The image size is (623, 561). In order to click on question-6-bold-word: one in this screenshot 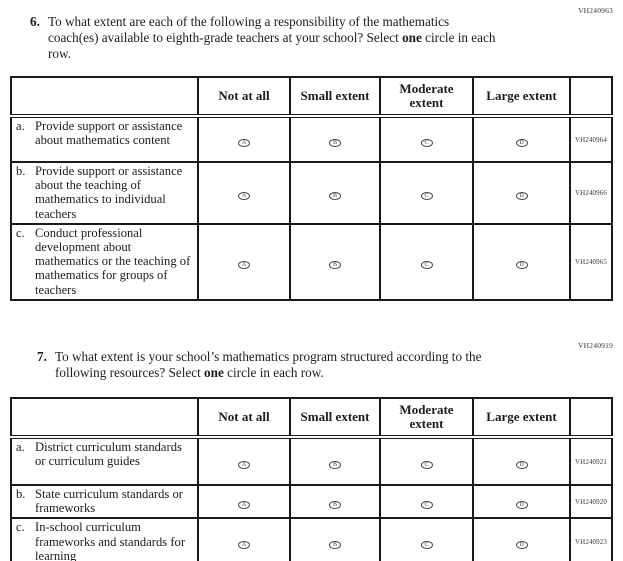, I will do `click(412, 37)`.